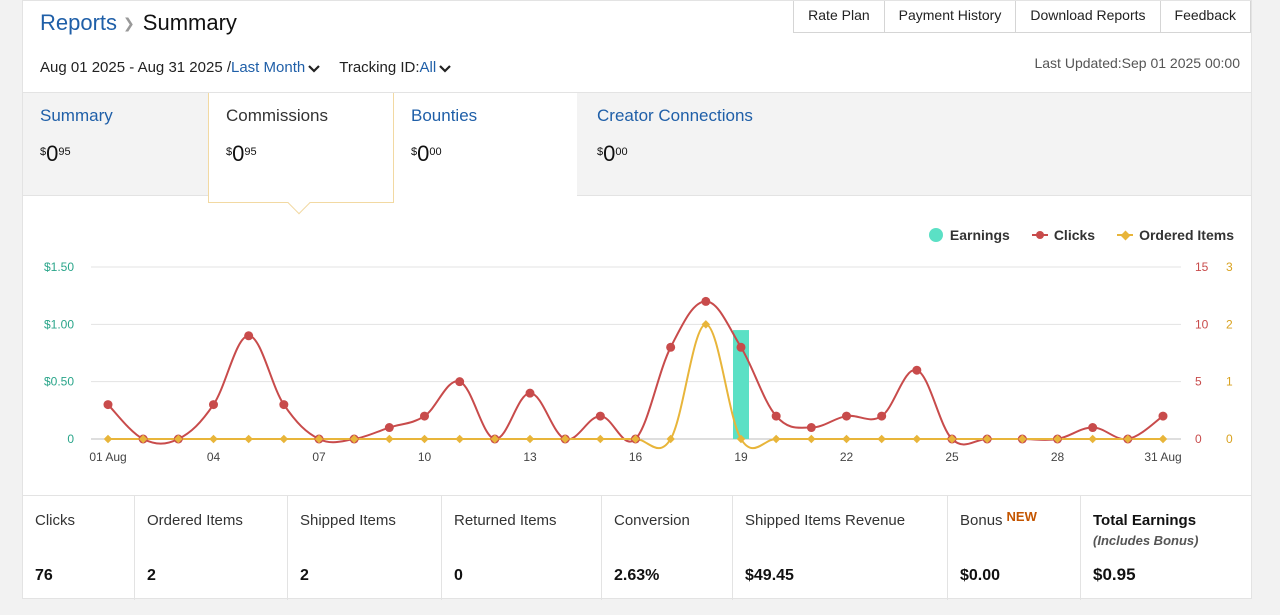 Image resolution: width=1280 pixels, height=615 pixels. I want to click on tracking-id-label: Tracking ID:, so click(379, 67).